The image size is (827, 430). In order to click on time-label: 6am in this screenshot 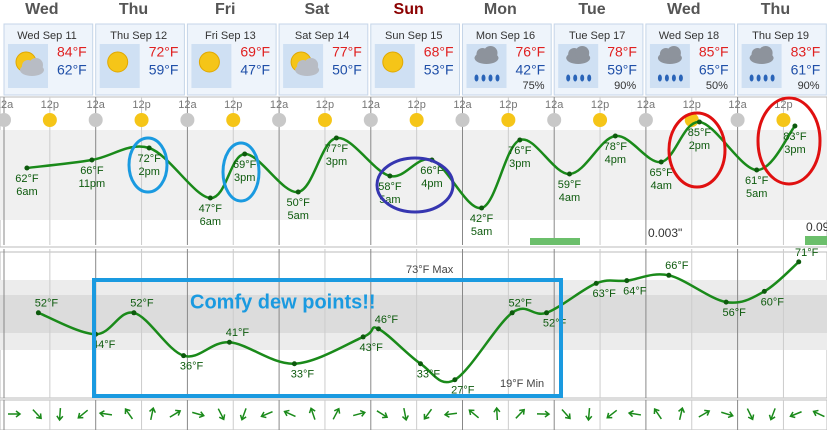, I will do `click(26, 192)`.